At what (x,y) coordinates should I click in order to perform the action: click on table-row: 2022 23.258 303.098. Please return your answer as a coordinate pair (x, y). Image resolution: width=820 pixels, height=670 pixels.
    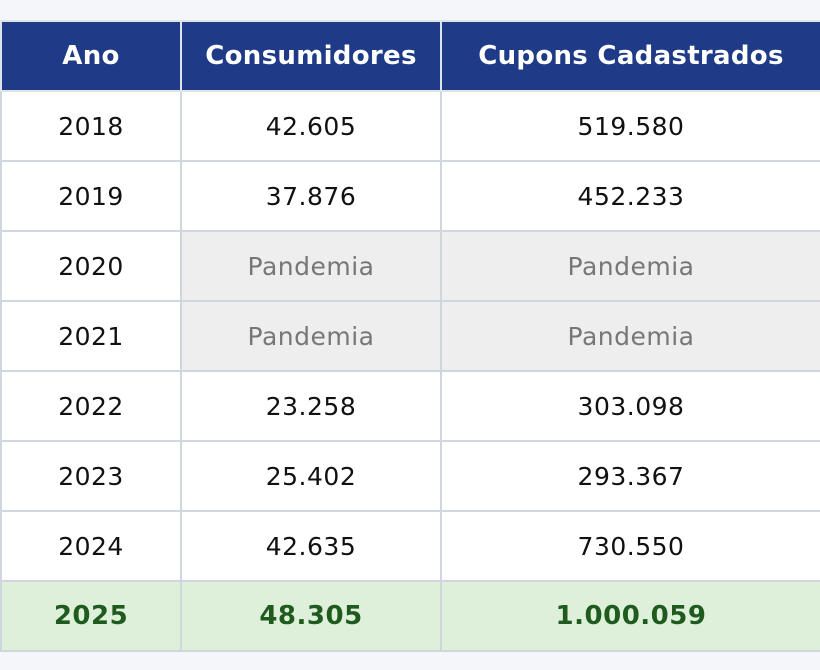
    Looking at the image, I should click on (410, 406).